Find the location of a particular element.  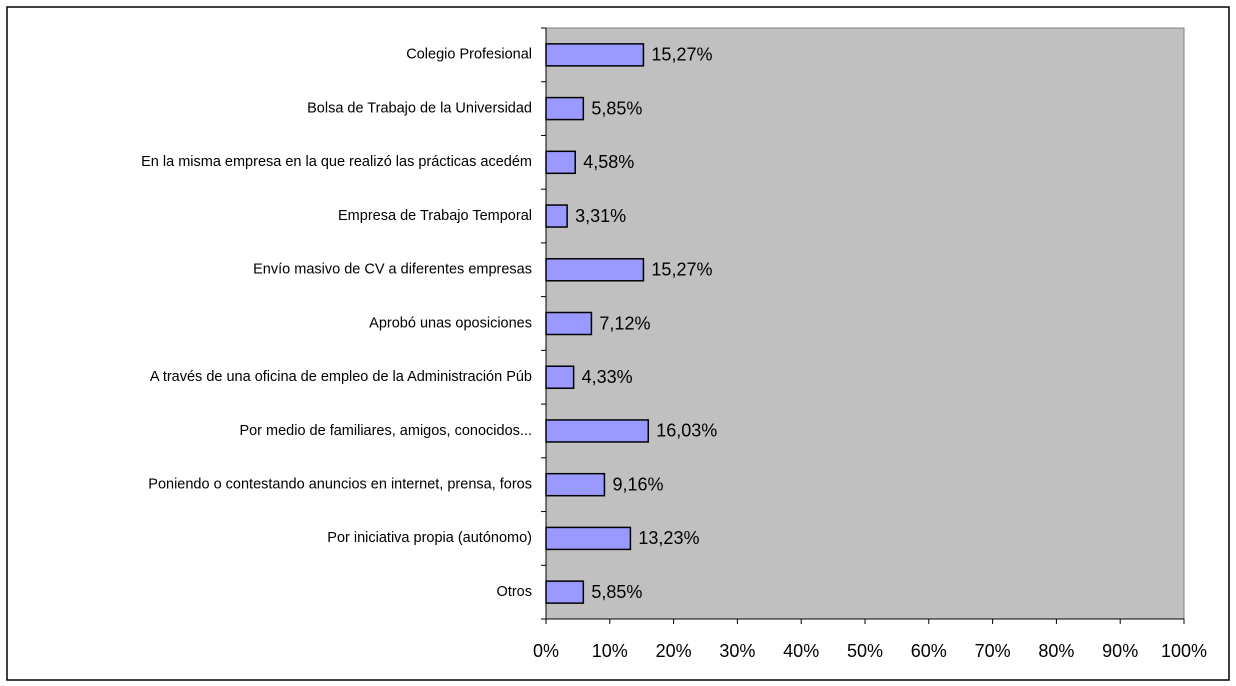

x-tick-label: 50% is located at coordinates (865, 651).